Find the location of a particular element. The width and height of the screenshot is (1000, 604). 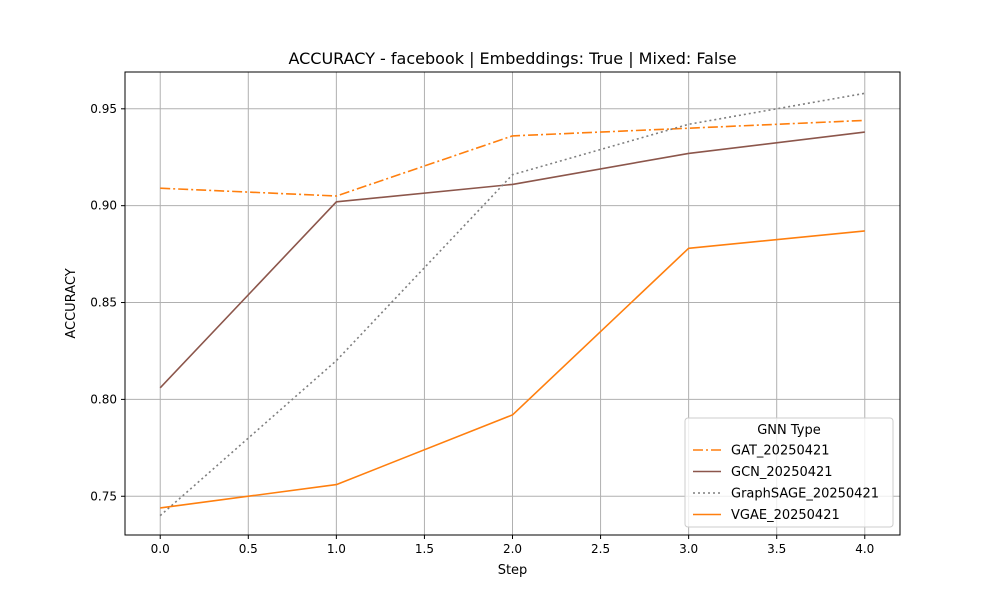

x-tick-label: 3.5 is located at coordinates (776, 549).